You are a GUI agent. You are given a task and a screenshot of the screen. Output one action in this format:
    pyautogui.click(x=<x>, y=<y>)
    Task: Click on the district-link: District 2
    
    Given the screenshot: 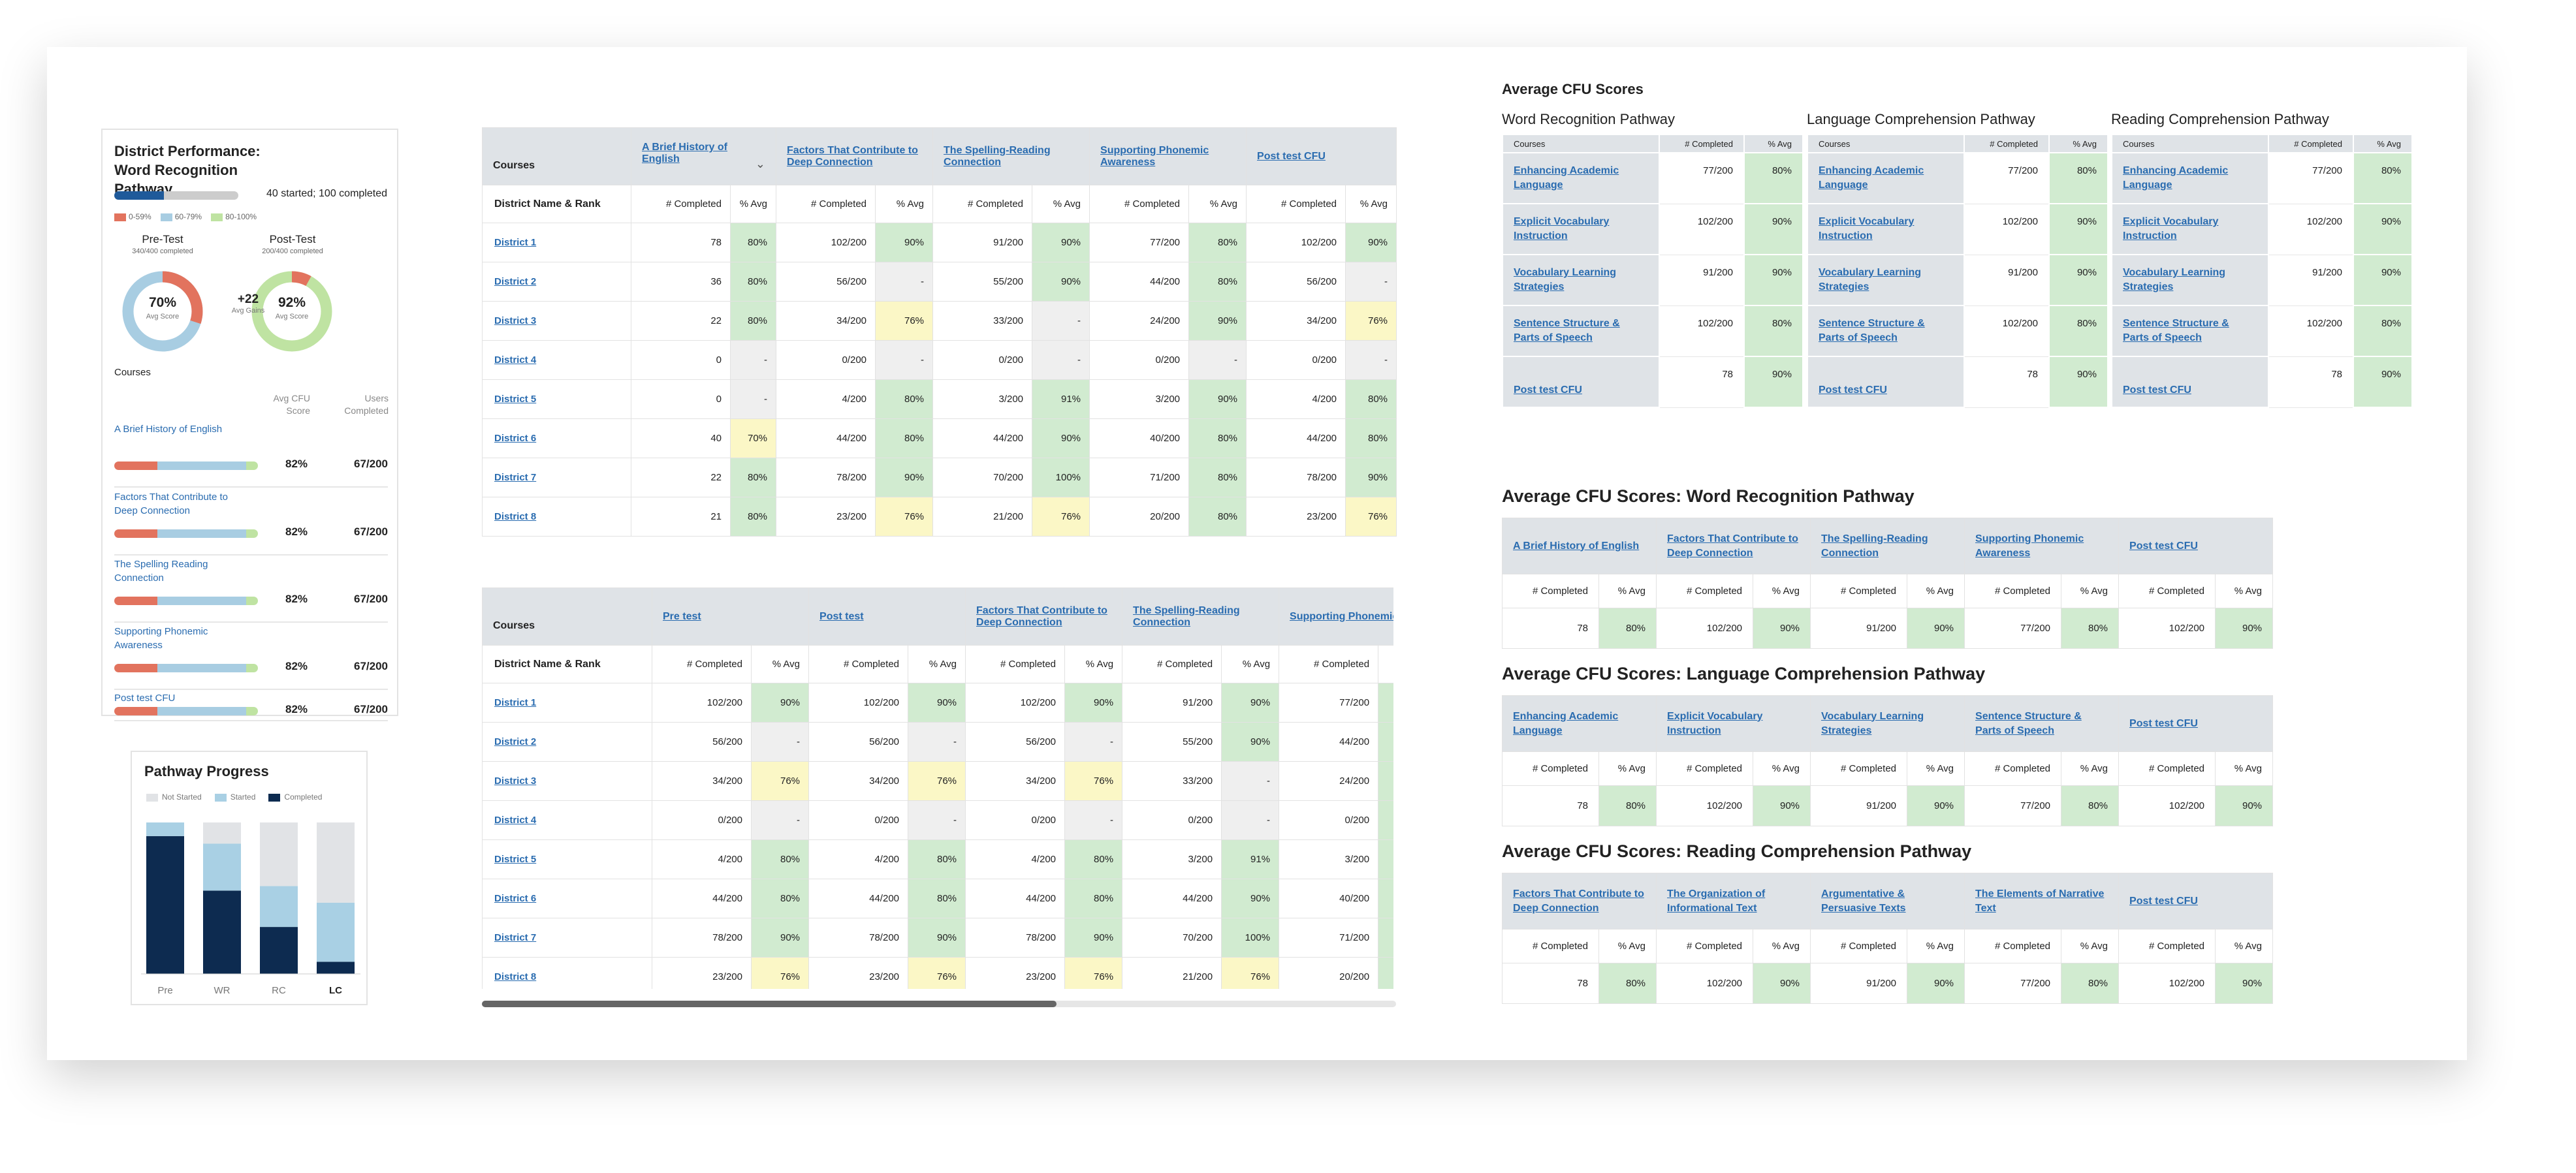 What is the action you would take?
    pyautogui.click(x=516, y=741)
    